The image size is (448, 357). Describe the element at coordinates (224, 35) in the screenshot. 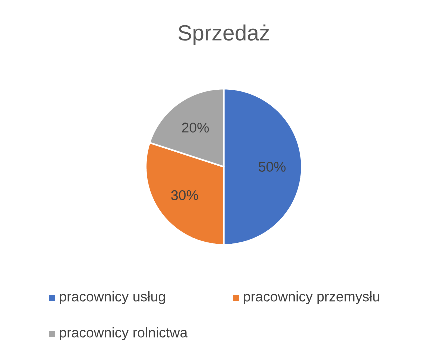

I see `chart-title: Sprzedaż` at that location.